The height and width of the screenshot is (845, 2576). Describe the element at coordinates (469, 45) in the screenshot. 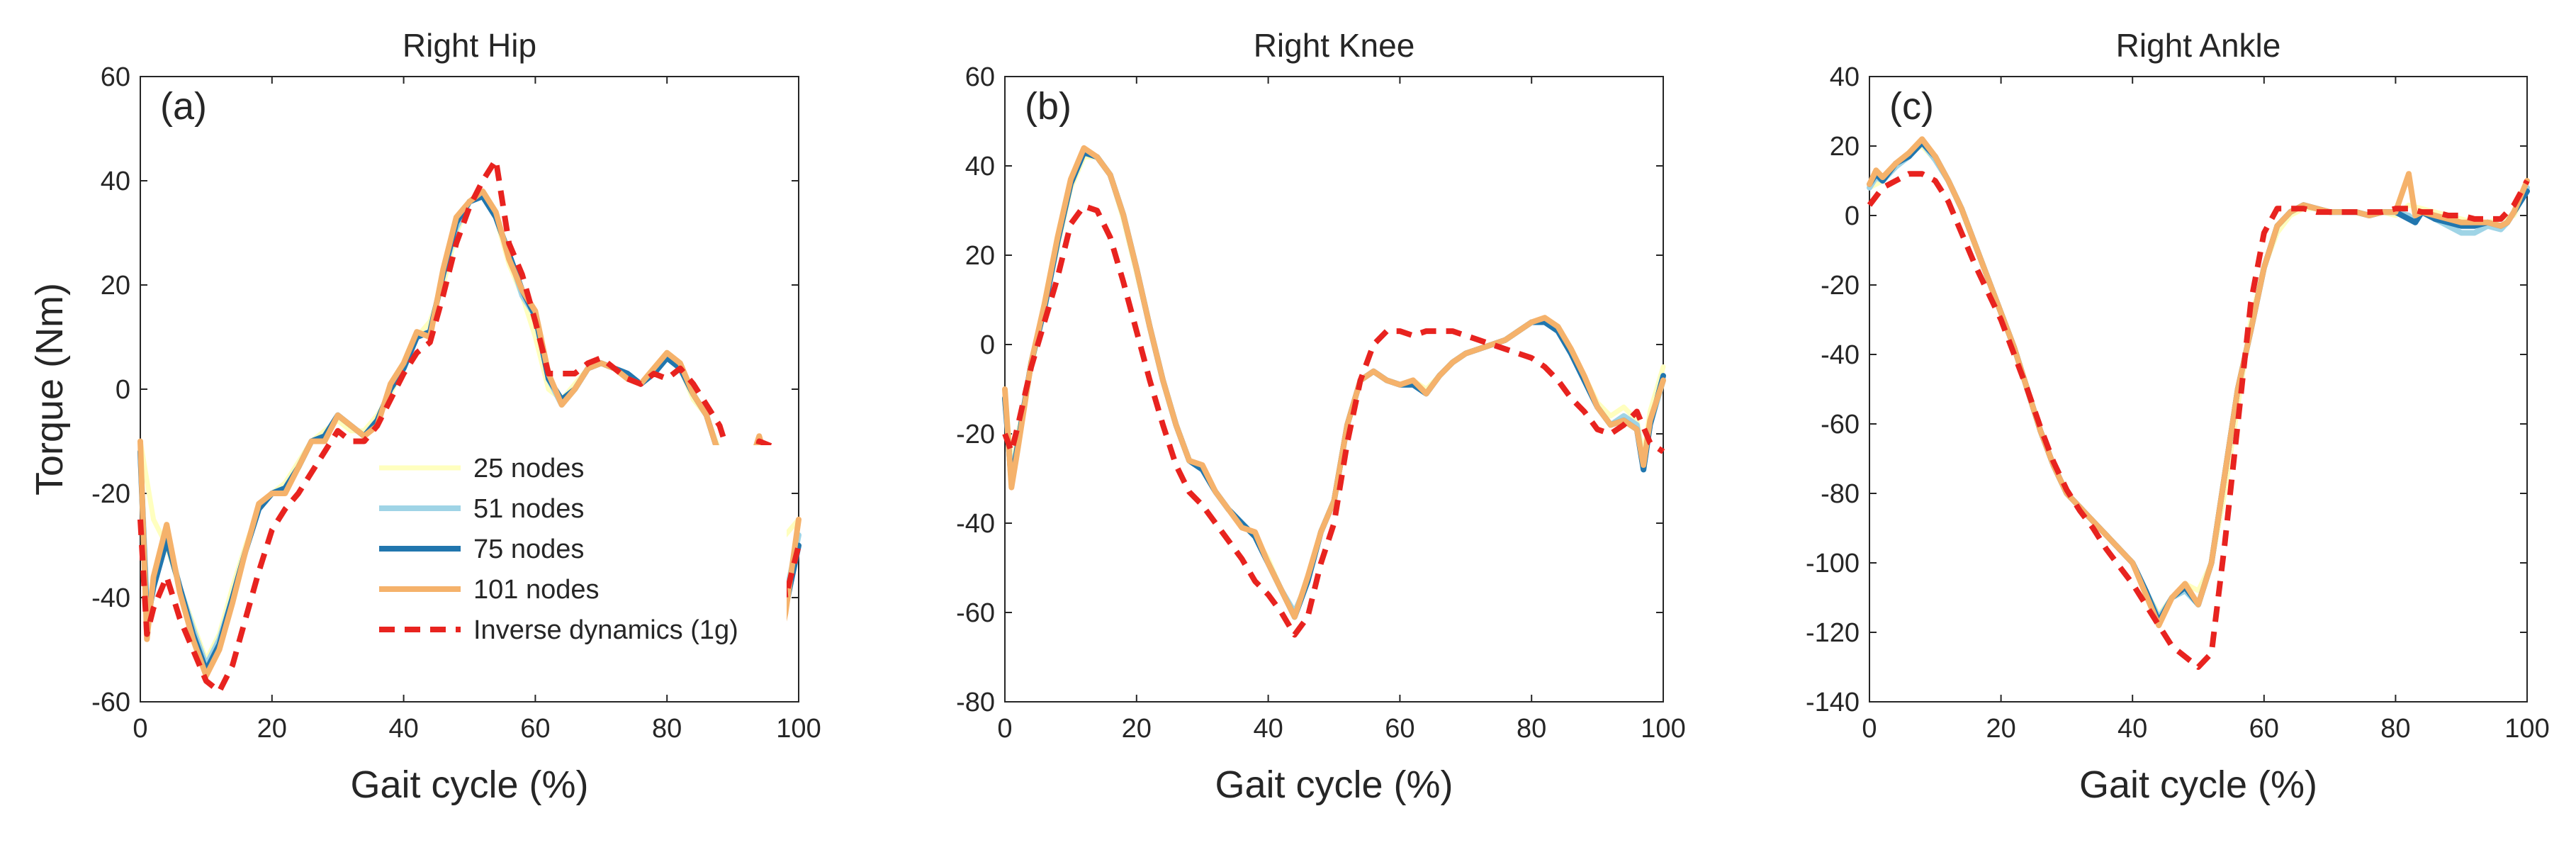

I see `chart-title: Right Hip` at that location.